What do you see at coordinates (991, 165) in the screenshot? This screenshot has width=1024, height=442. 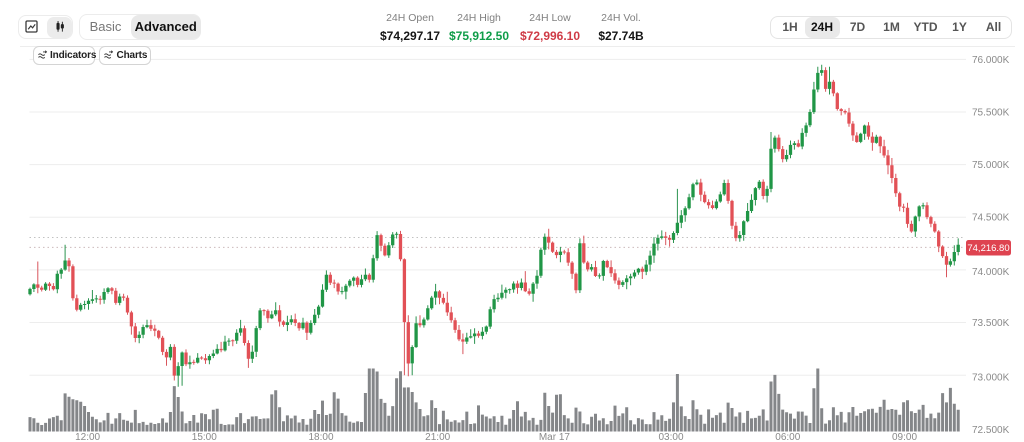 I see `svg-text: 75.000K` at bounding box center [991, 165].